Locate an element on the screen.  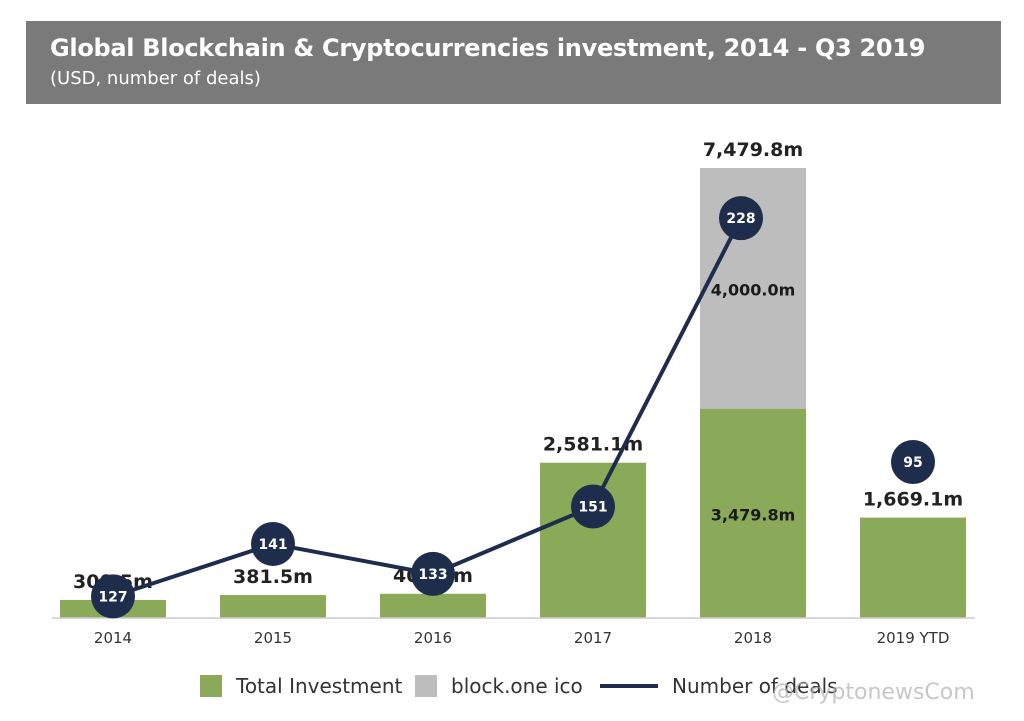
deal-count-label: 228 is located at coordinates (740, 219).